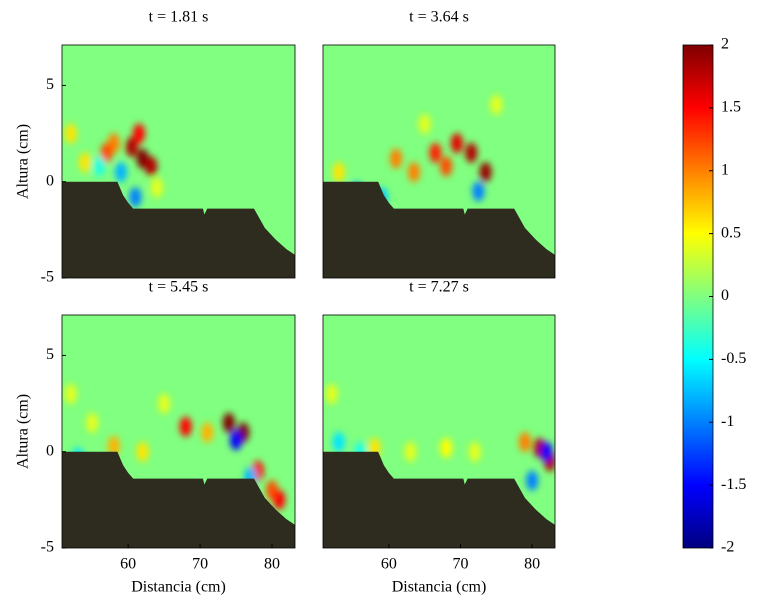 The width and height of the screenshot is (761, 610). What do you see at coordinates (179, 17) in the screenshot?
I see `panel-title: t = 1.81 s` at bounding box center [179, 17].